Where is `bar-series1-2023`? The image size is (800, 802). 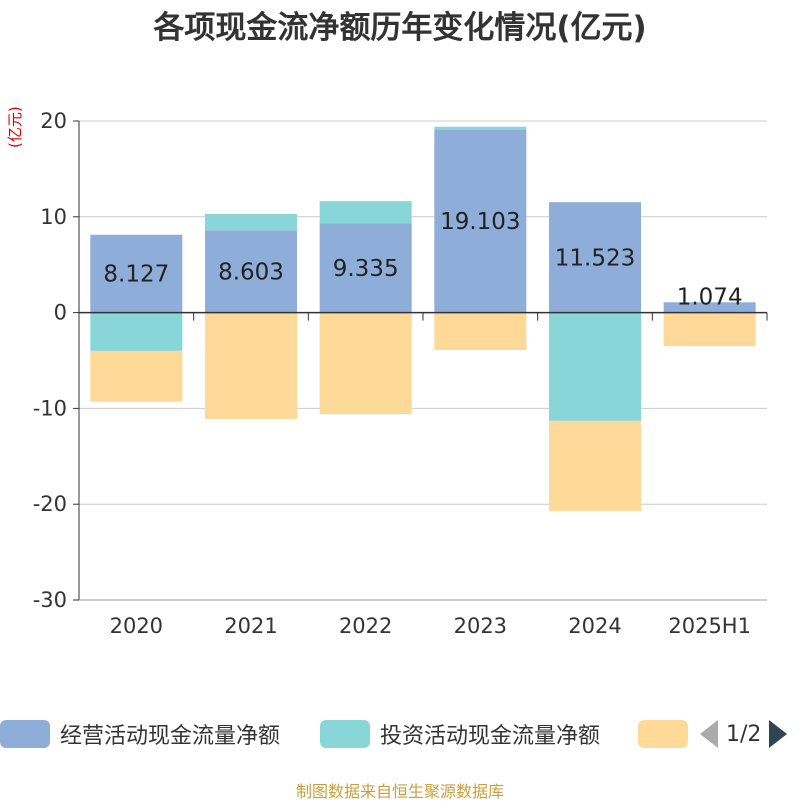
bar-series1-2023 is located at coordinates (480, 128).